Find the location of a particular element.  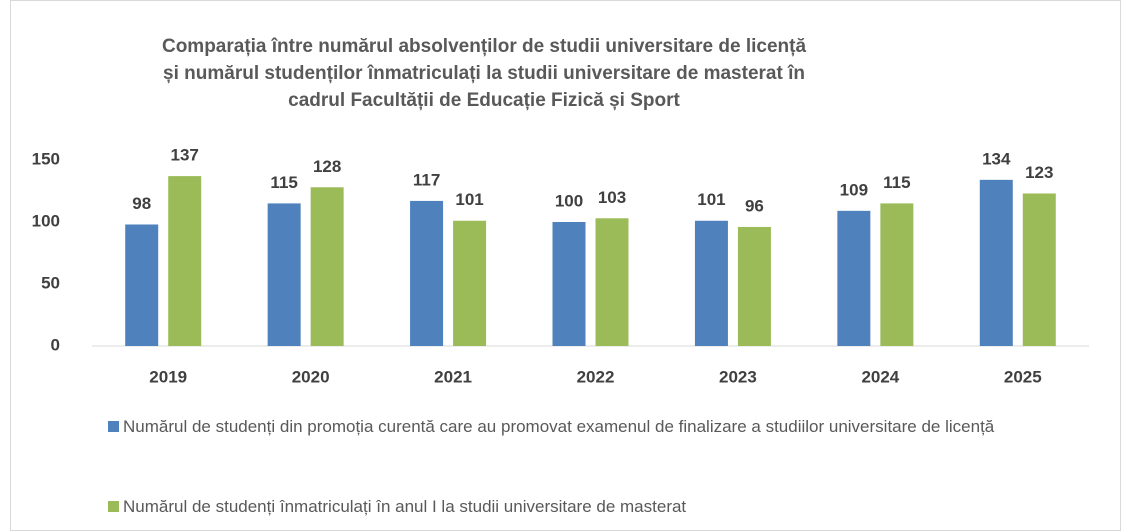

x-tick-label: 2024 is located at coordinates (880, 376).